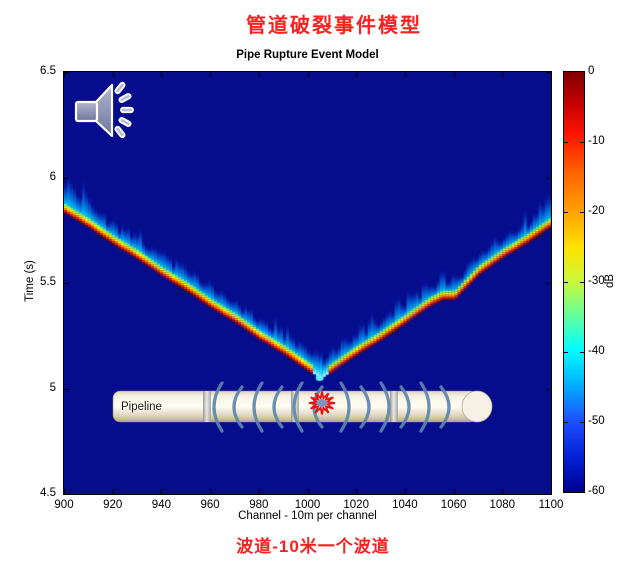  I want to click on x-tick-label: 920, so click(113, 505).